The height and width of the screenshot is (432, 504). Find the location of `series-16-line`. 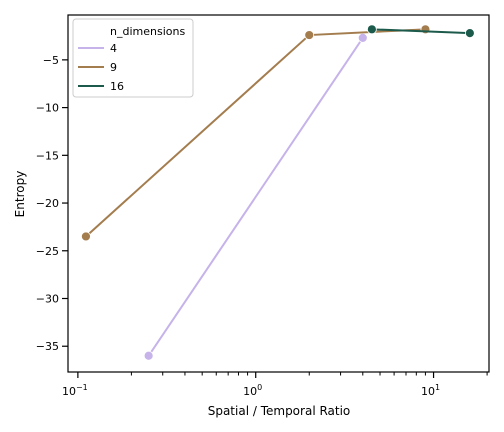

series-16-line is located at coordinates (420, 31).